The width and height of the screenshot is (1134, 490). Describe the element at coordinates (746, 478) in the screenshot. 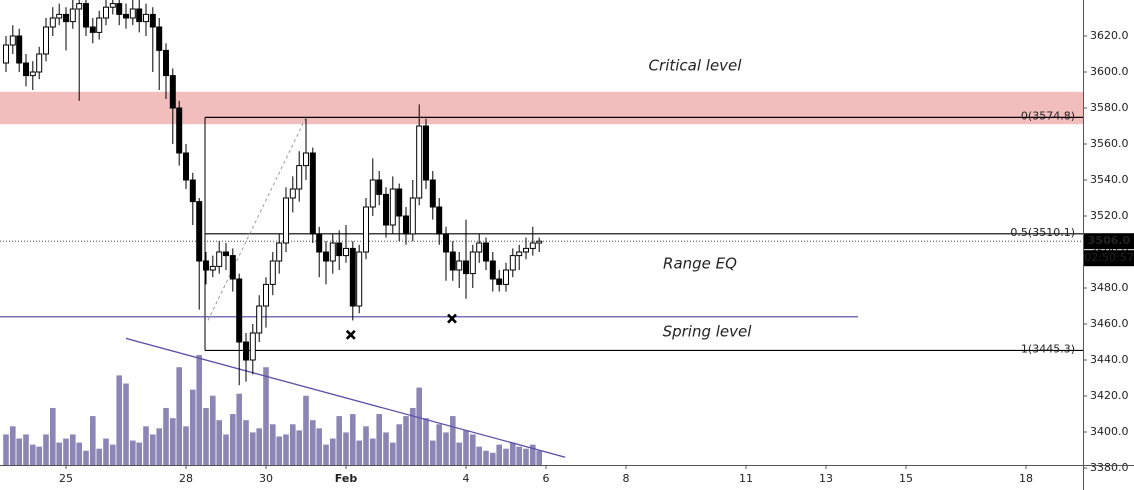

I see `x-tick-label: 11` at that location.